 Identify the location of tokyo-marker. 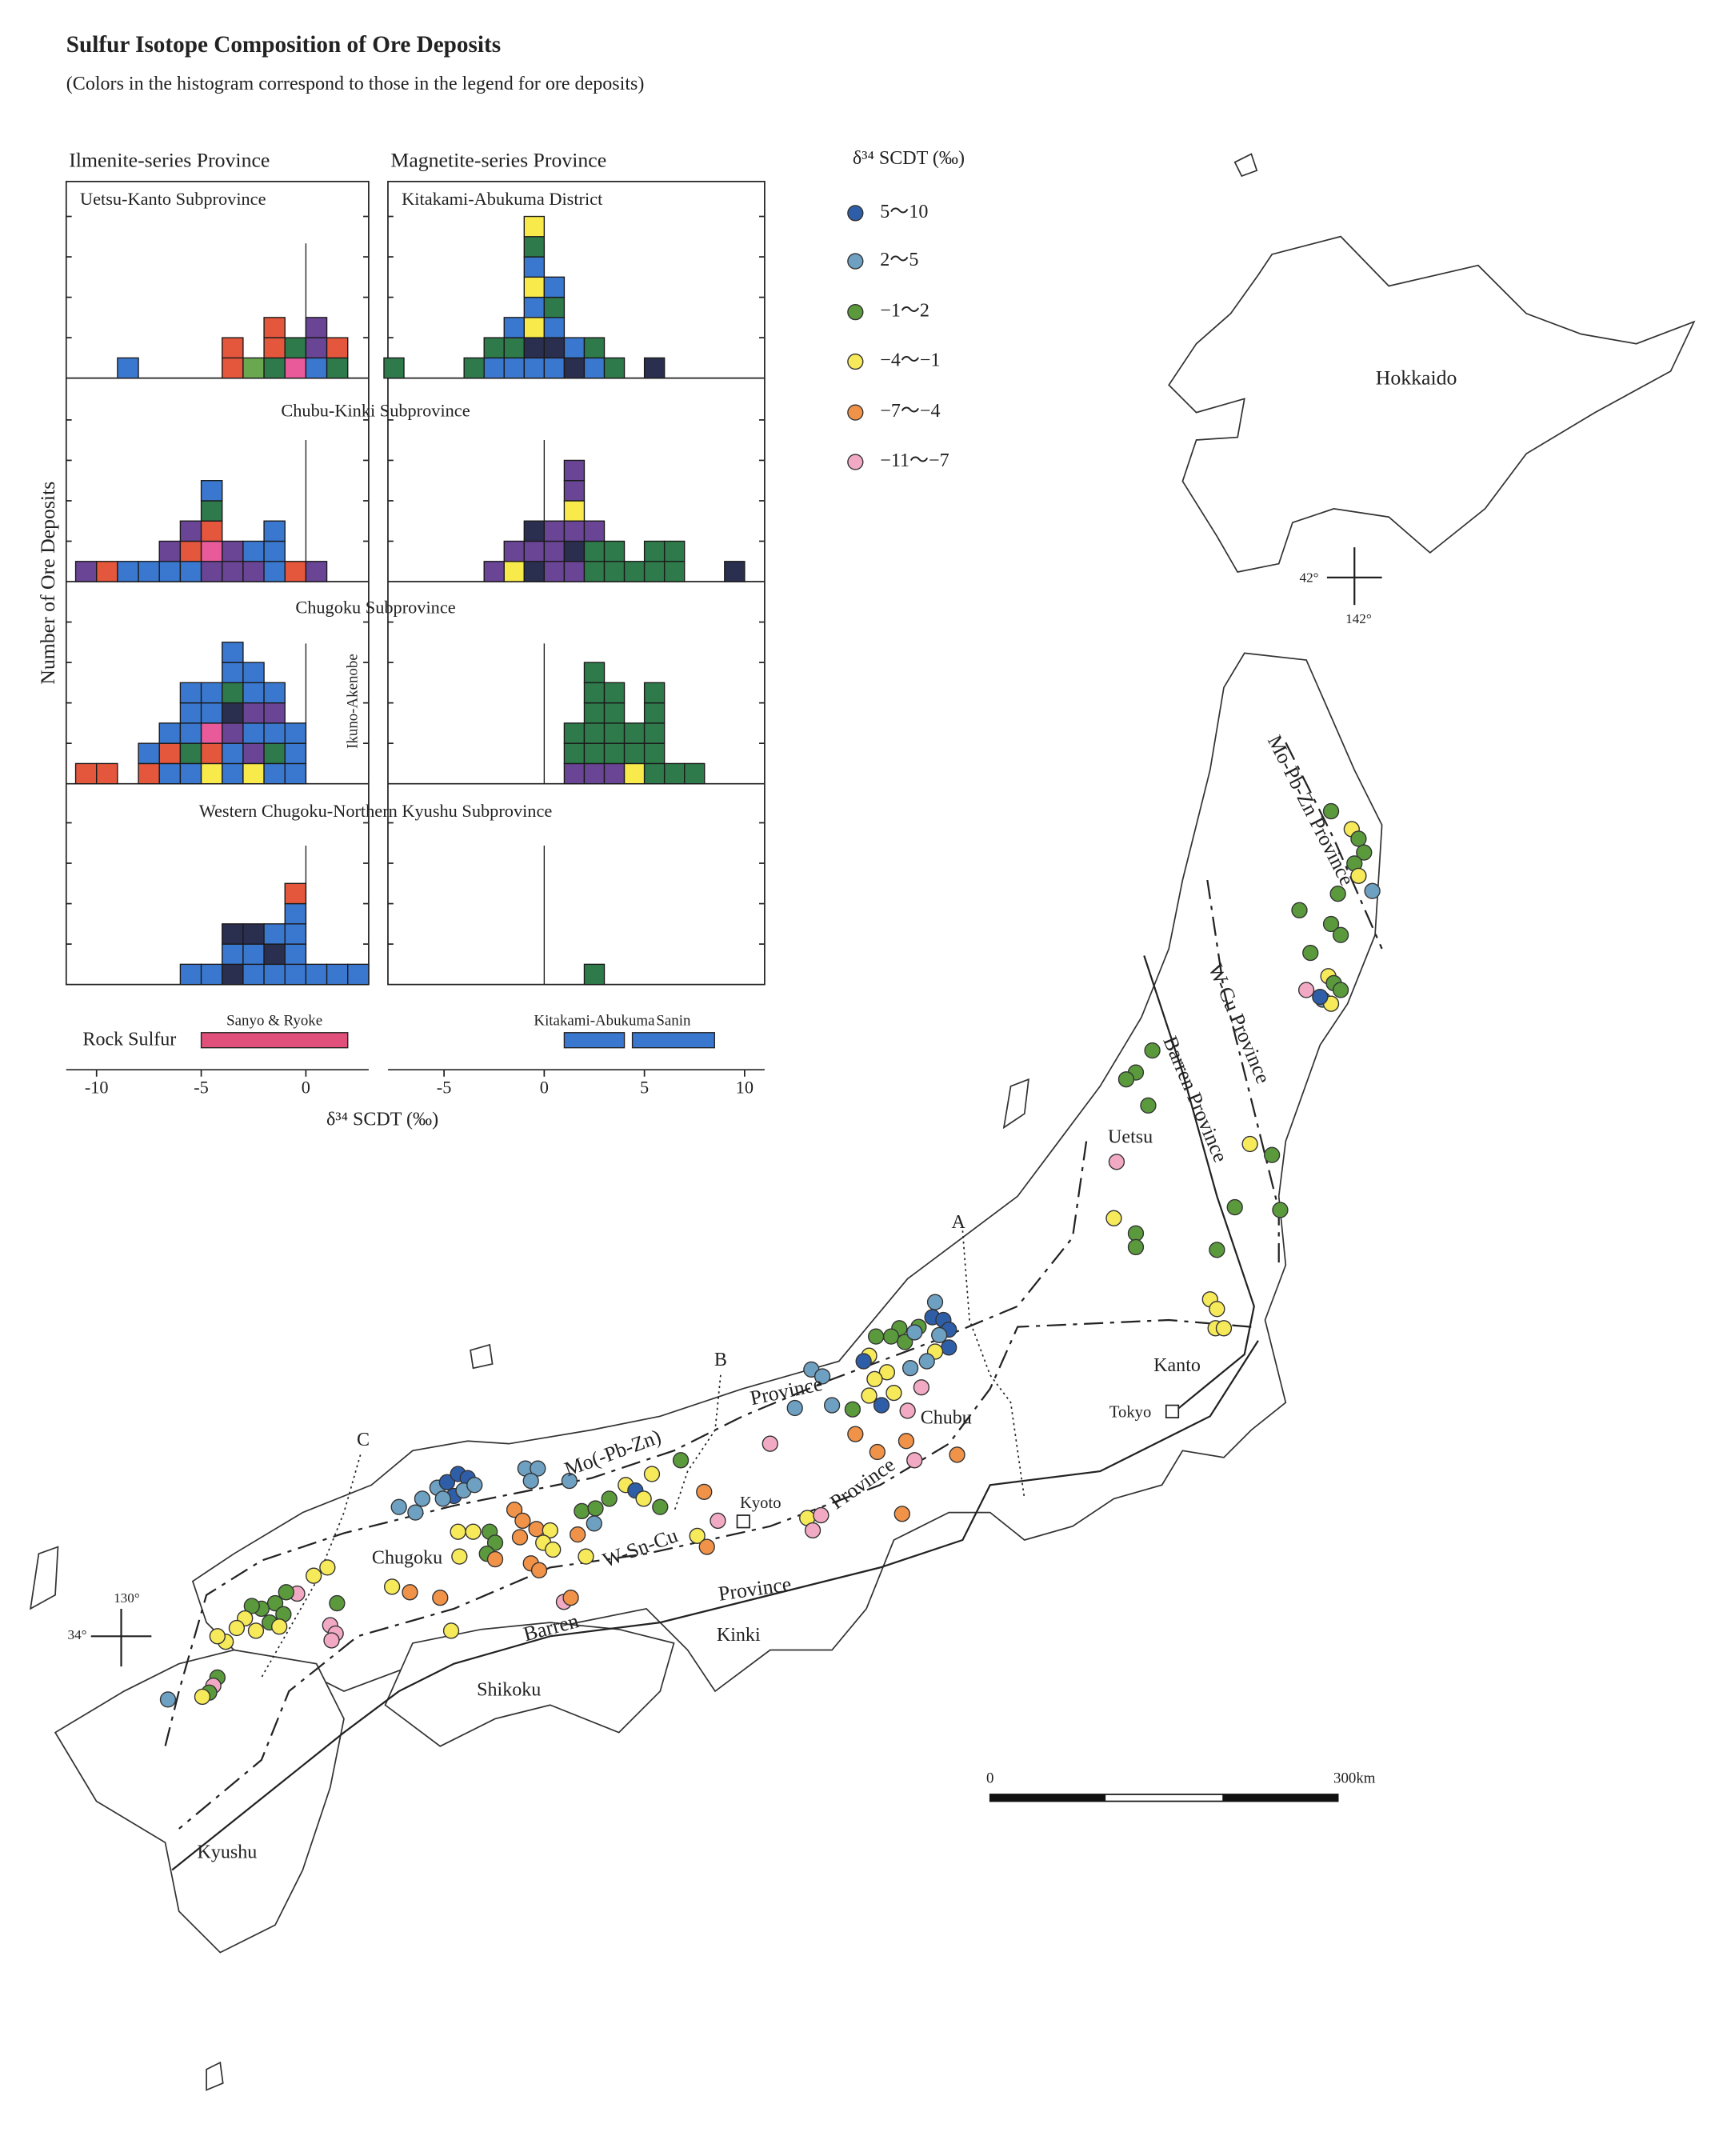
(1172, 1411).